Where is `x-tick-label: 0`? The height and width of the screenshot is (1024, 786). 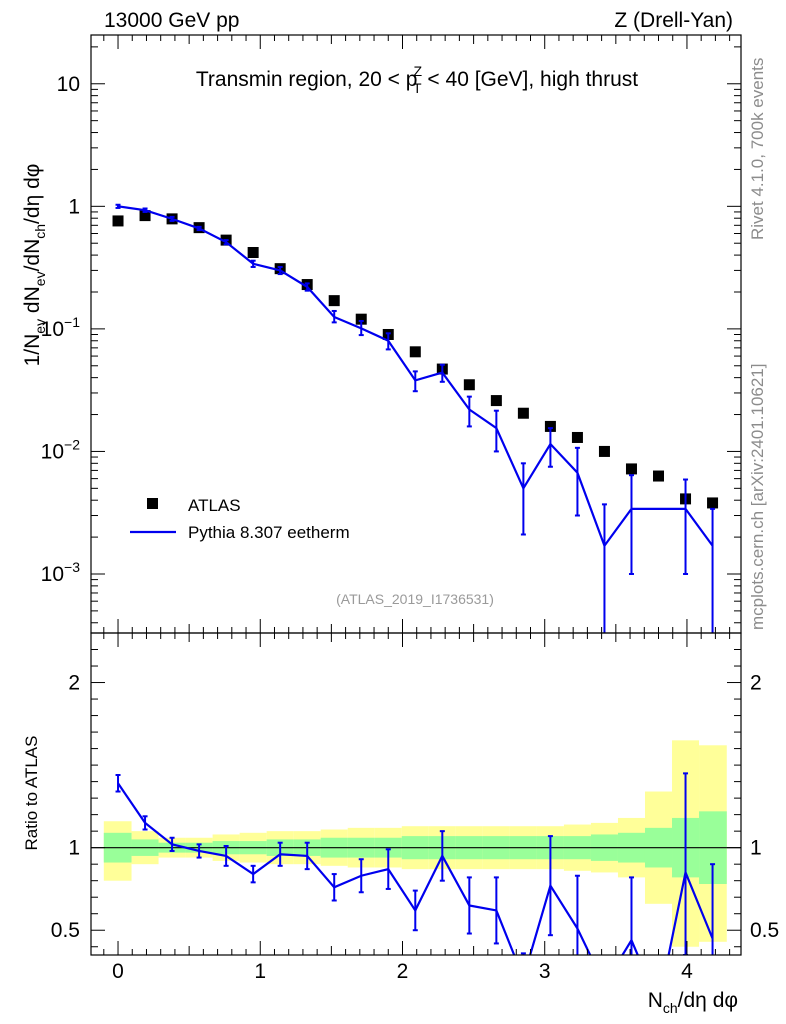
x-tick-label: 0 is located at coordinates (118, 971).